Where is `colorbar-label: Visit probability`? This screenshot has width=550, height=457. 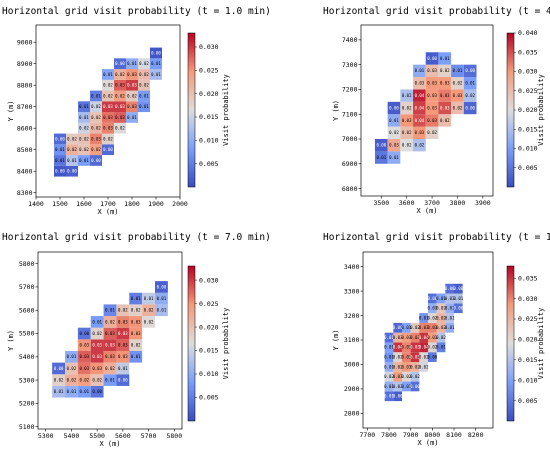
colorbar-label: Visit probability is located at coordinates (541, 110).